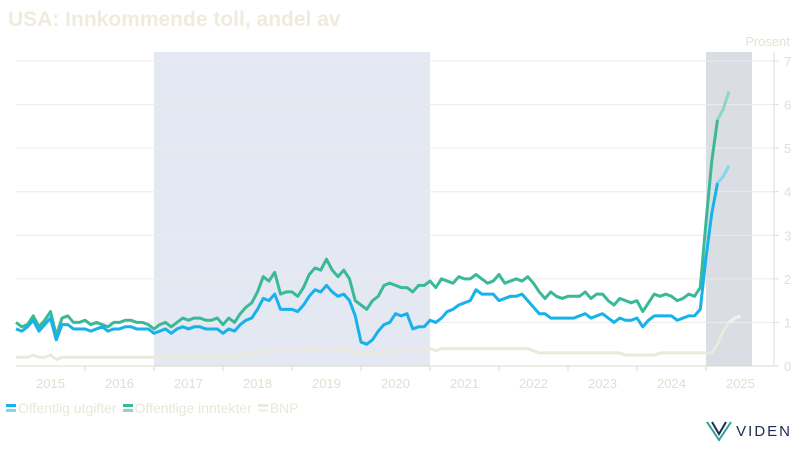 The image size is (800, 450). Describe the element at coordinates (767, 41) in the screenshot. I see `y-axis-label: Prosent` at that location.